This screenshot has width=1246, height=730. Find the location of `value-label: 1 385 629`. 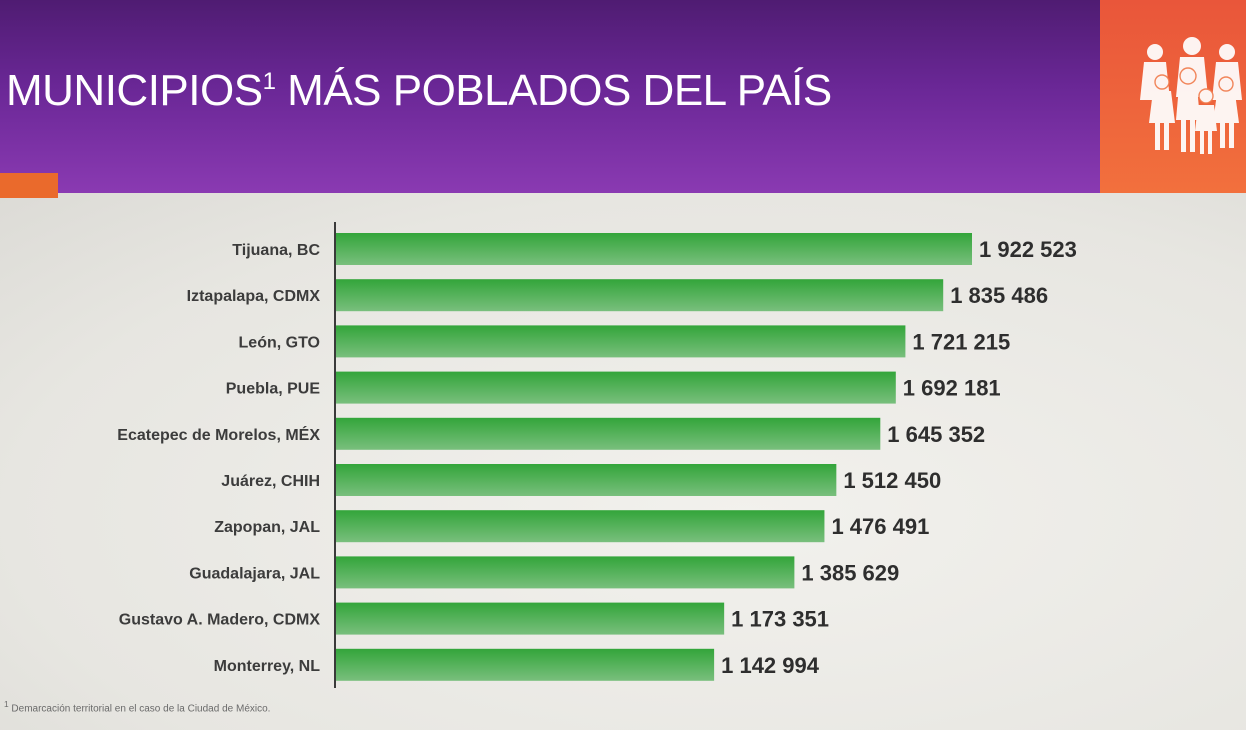

value-label: 1 385 629 is located at coordinates (850, 572).